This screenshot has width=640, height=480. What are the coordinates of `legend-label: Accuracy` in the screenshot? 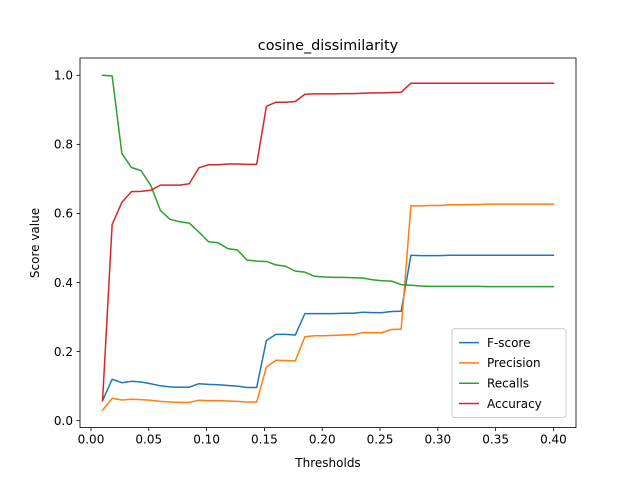 It's located at (514, 404).